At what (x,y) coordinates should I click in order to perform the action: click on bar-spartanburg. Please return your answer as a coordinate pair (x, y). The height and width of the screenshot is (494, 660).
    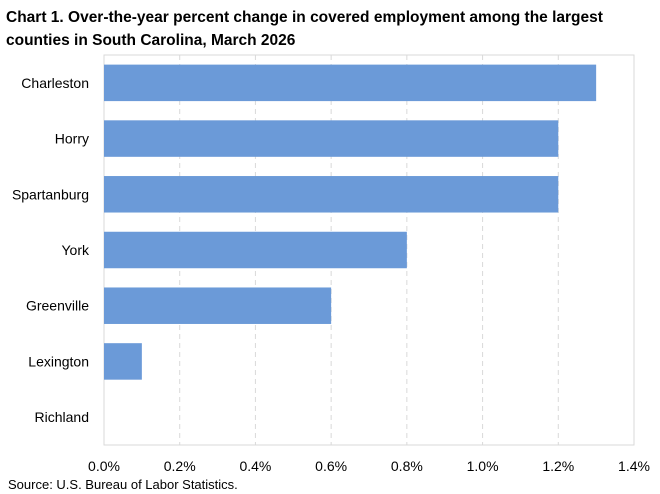
    Looking at the image, I should click on (331, 194).